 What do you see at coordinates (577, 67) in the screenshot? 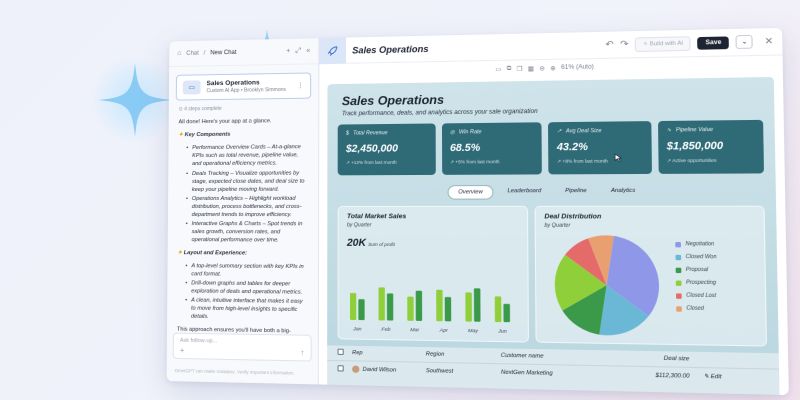
I see `zoom-level: 61% (Auto)` at bounding box center [577, 67].